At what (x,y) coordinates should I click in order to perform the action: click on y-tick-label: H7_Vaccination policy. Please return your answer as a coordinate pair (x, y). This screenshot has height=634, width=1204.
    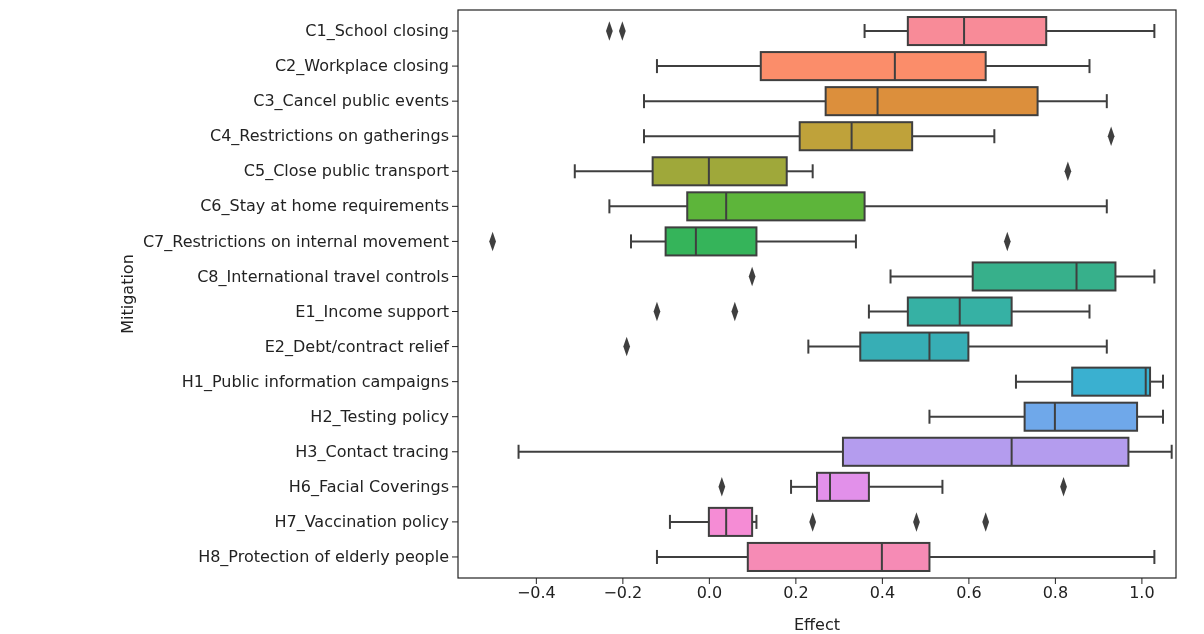
    Looking at the image, I should click on (361, 522).